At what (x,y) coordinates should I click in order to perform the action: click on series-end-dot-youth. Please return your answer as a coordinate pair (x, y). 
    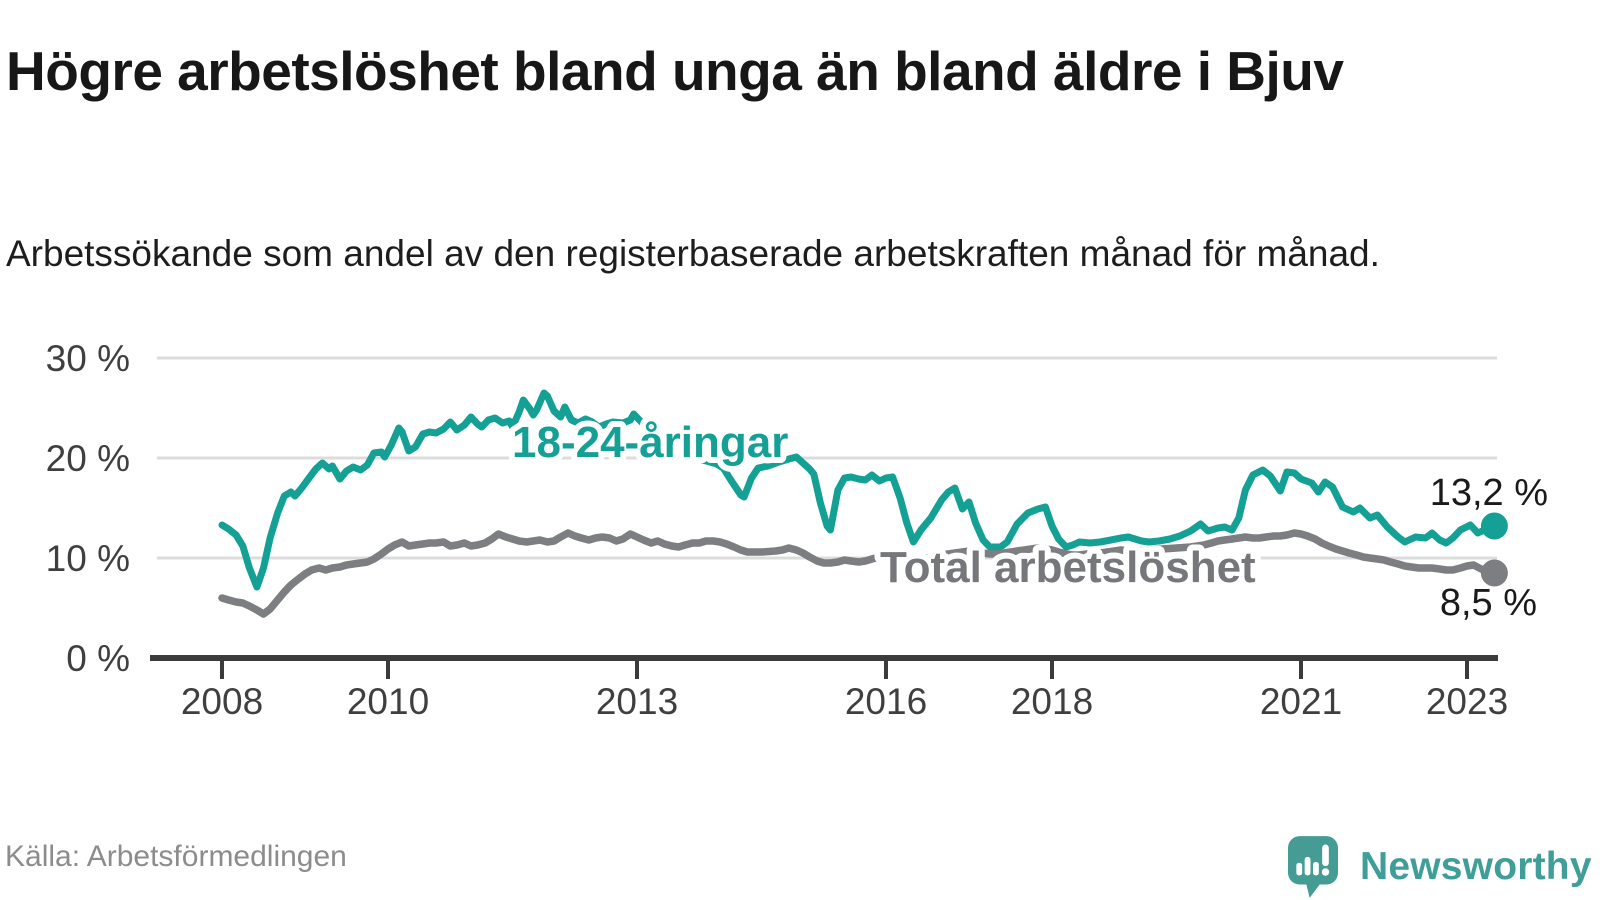
    Looking at the image, I should click on (1494, 526).